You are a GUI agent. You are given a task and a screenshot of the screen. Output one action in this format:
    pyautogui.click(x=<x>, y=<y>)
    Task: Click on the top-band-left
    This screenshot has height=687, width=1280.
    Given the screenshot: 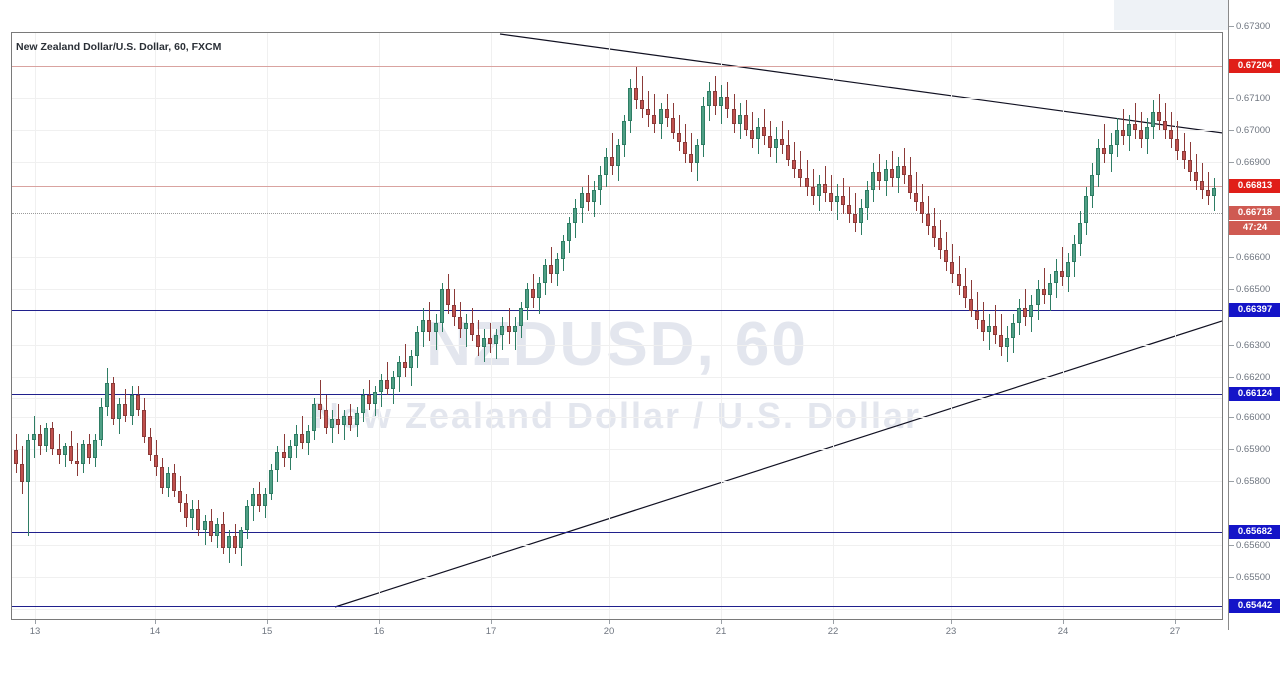 What is the action you would take?
    pyautogui.click(x=557, y=15)
    